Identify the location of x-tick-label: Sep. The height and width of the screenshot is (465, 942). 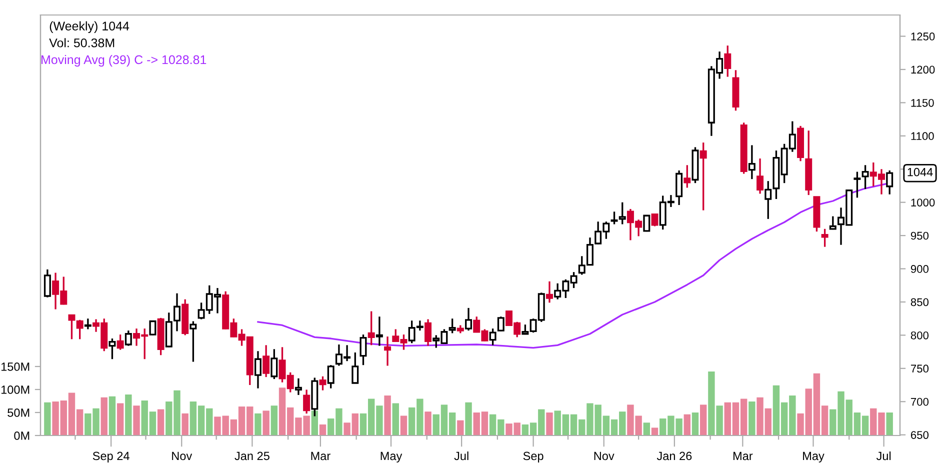
(533, 457).